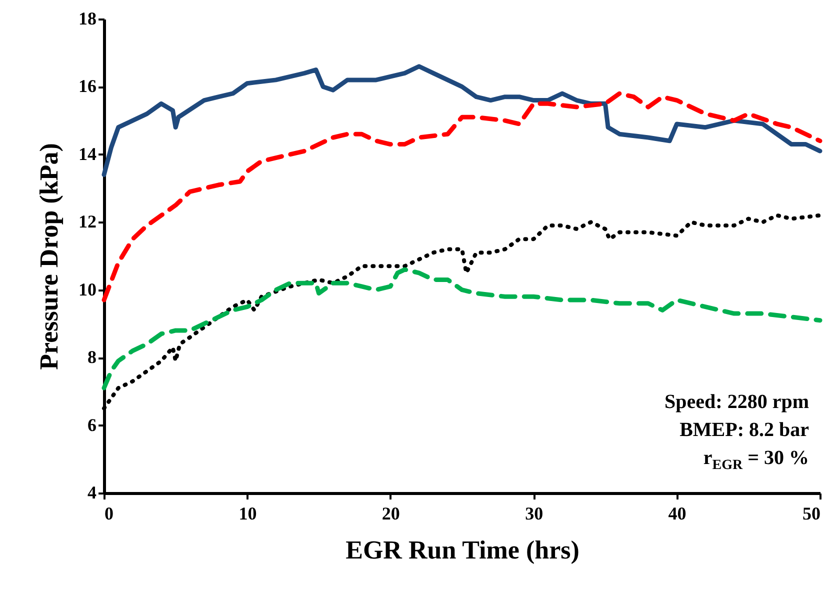 This screenshot has height=594, width=837. I want to click on y-axis-title: Pressure Drop (kPa), so click(49, 256).